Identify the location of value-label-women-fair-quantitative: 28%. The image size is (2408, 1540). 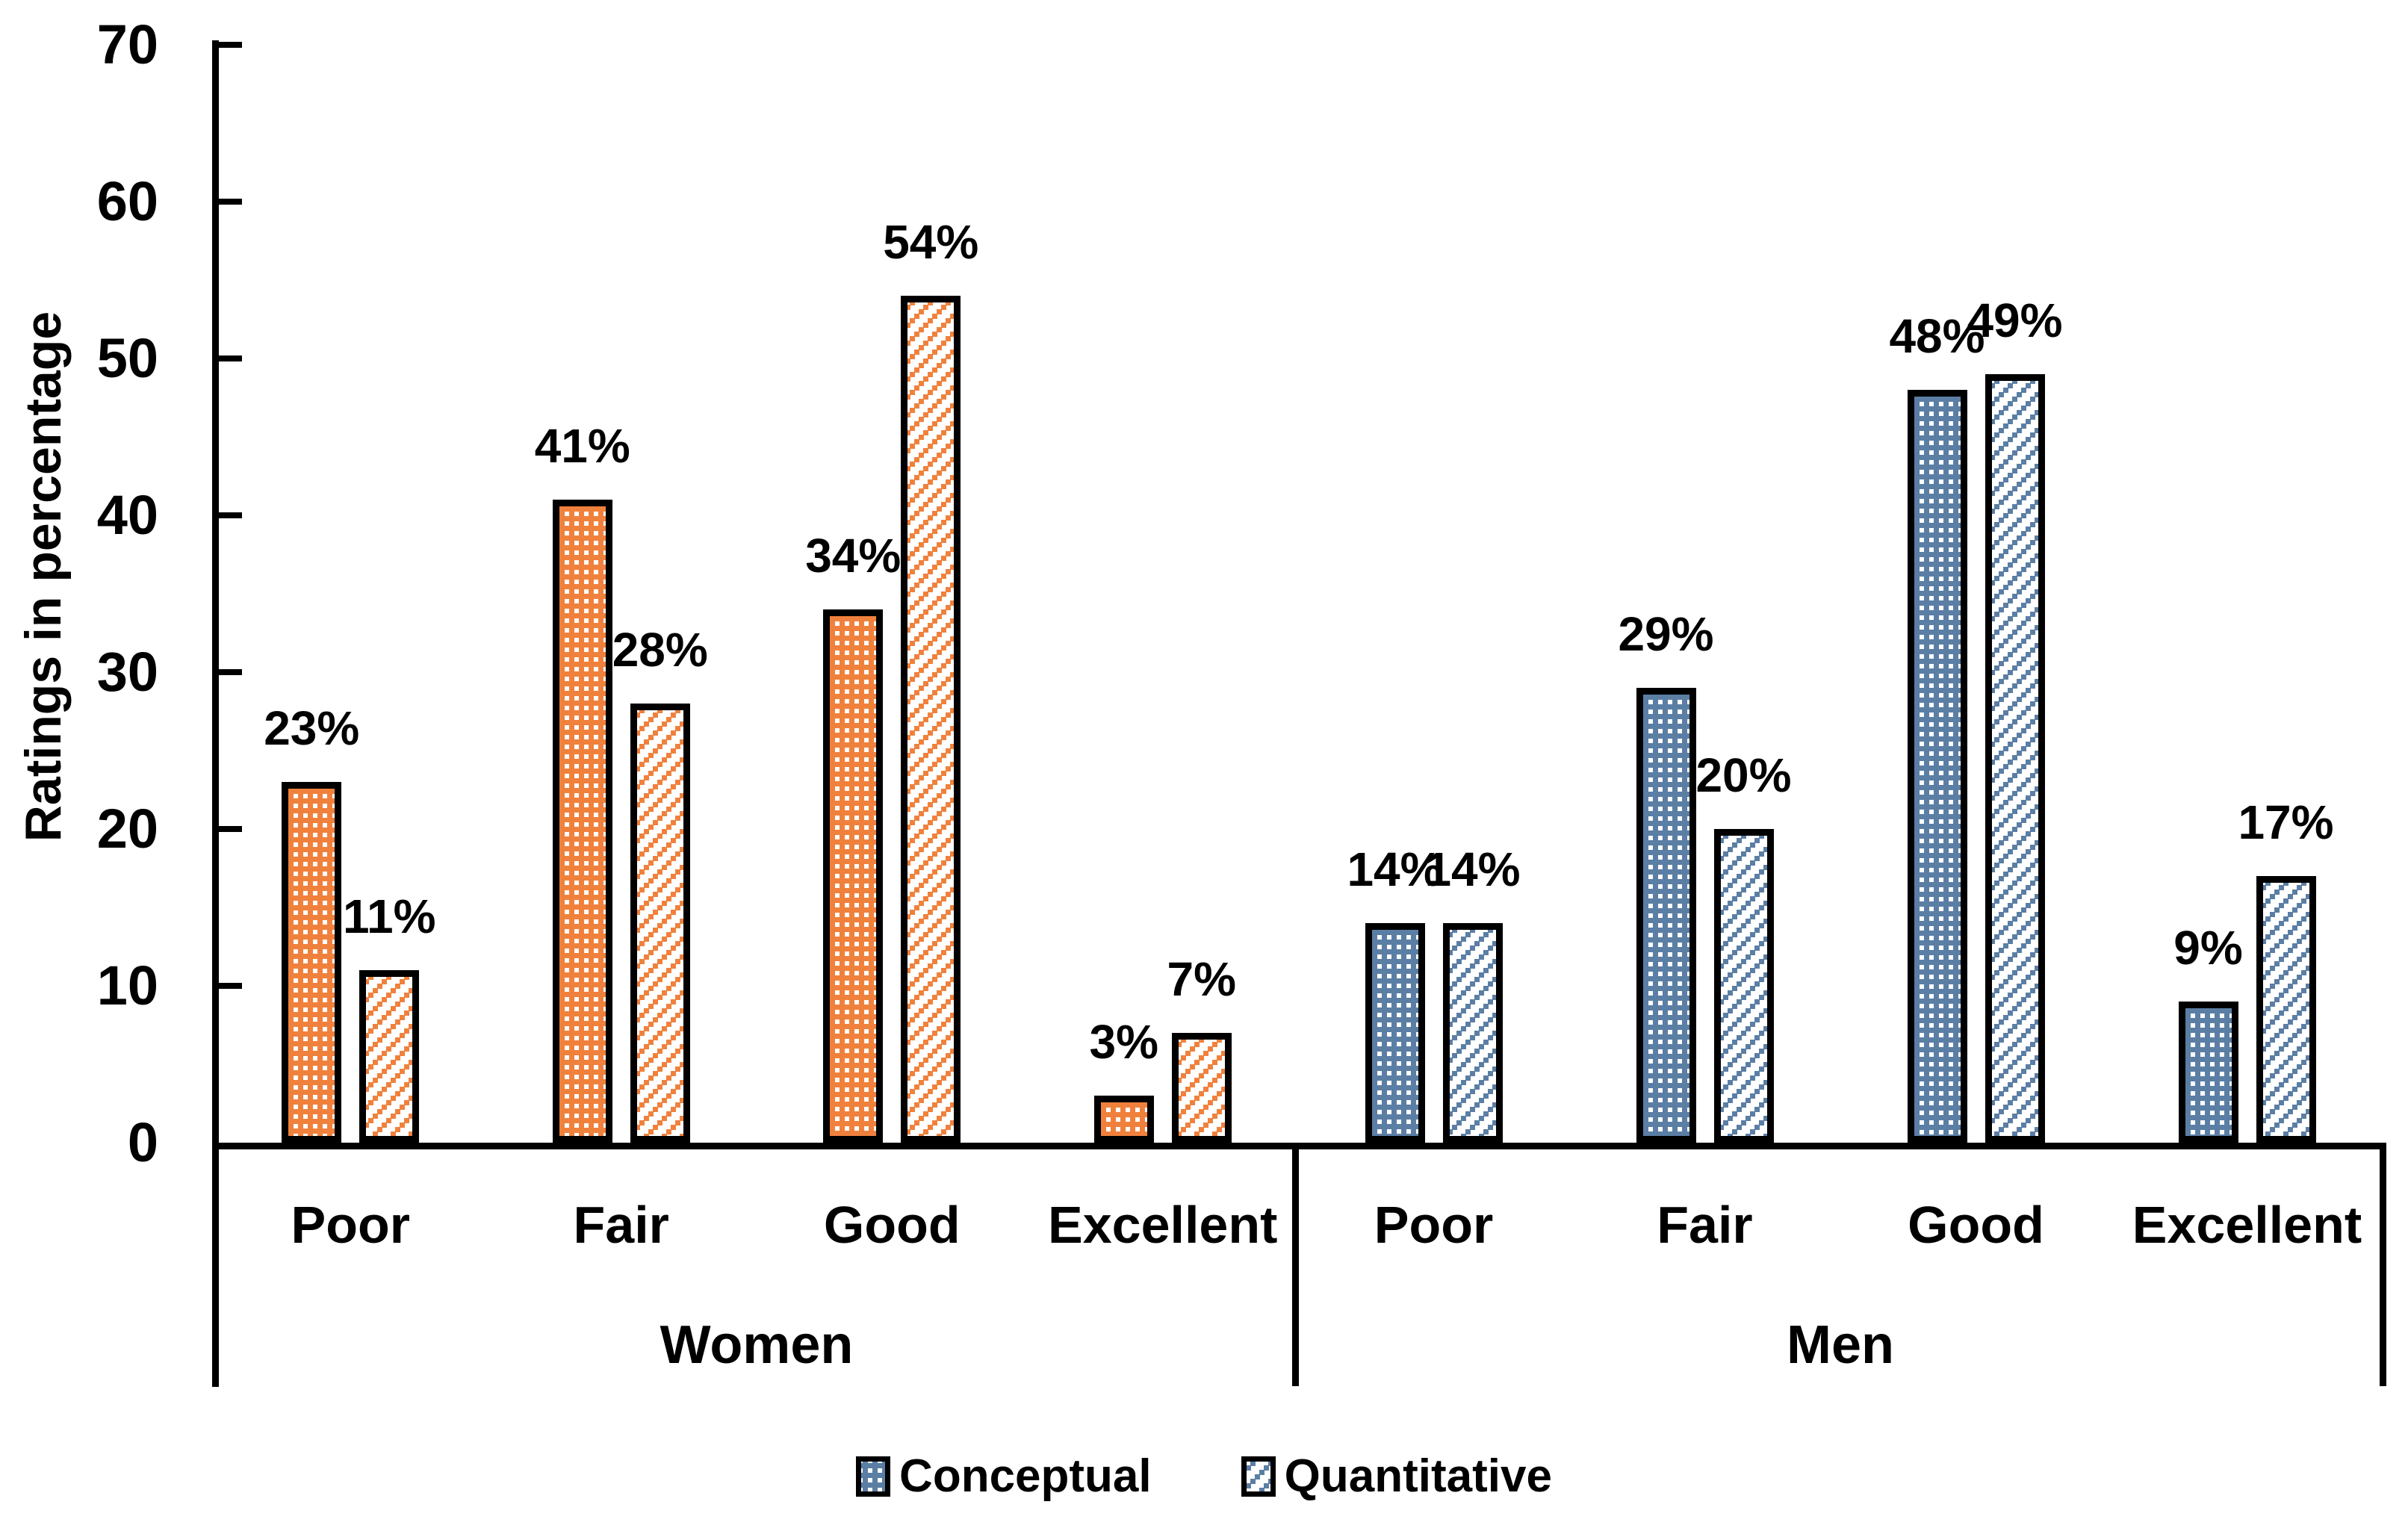
(660, 650).